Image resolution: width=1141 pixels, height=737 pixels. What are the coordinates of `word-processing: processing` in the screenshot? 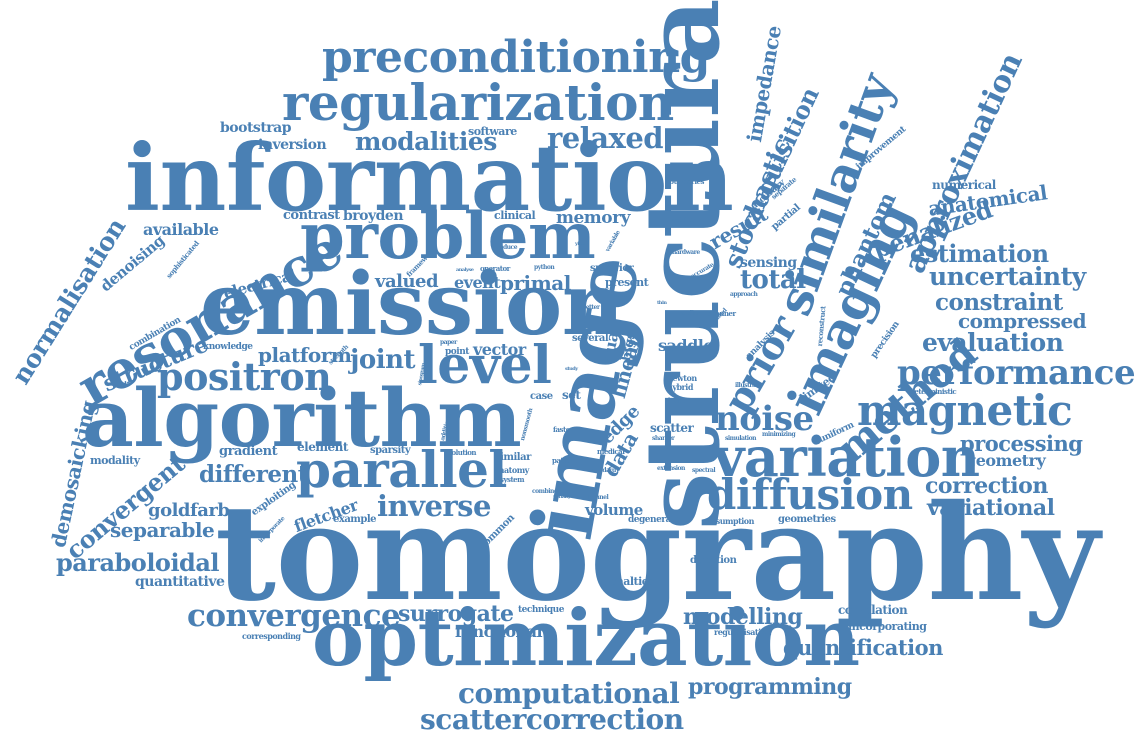 It's located at (1021, 443).